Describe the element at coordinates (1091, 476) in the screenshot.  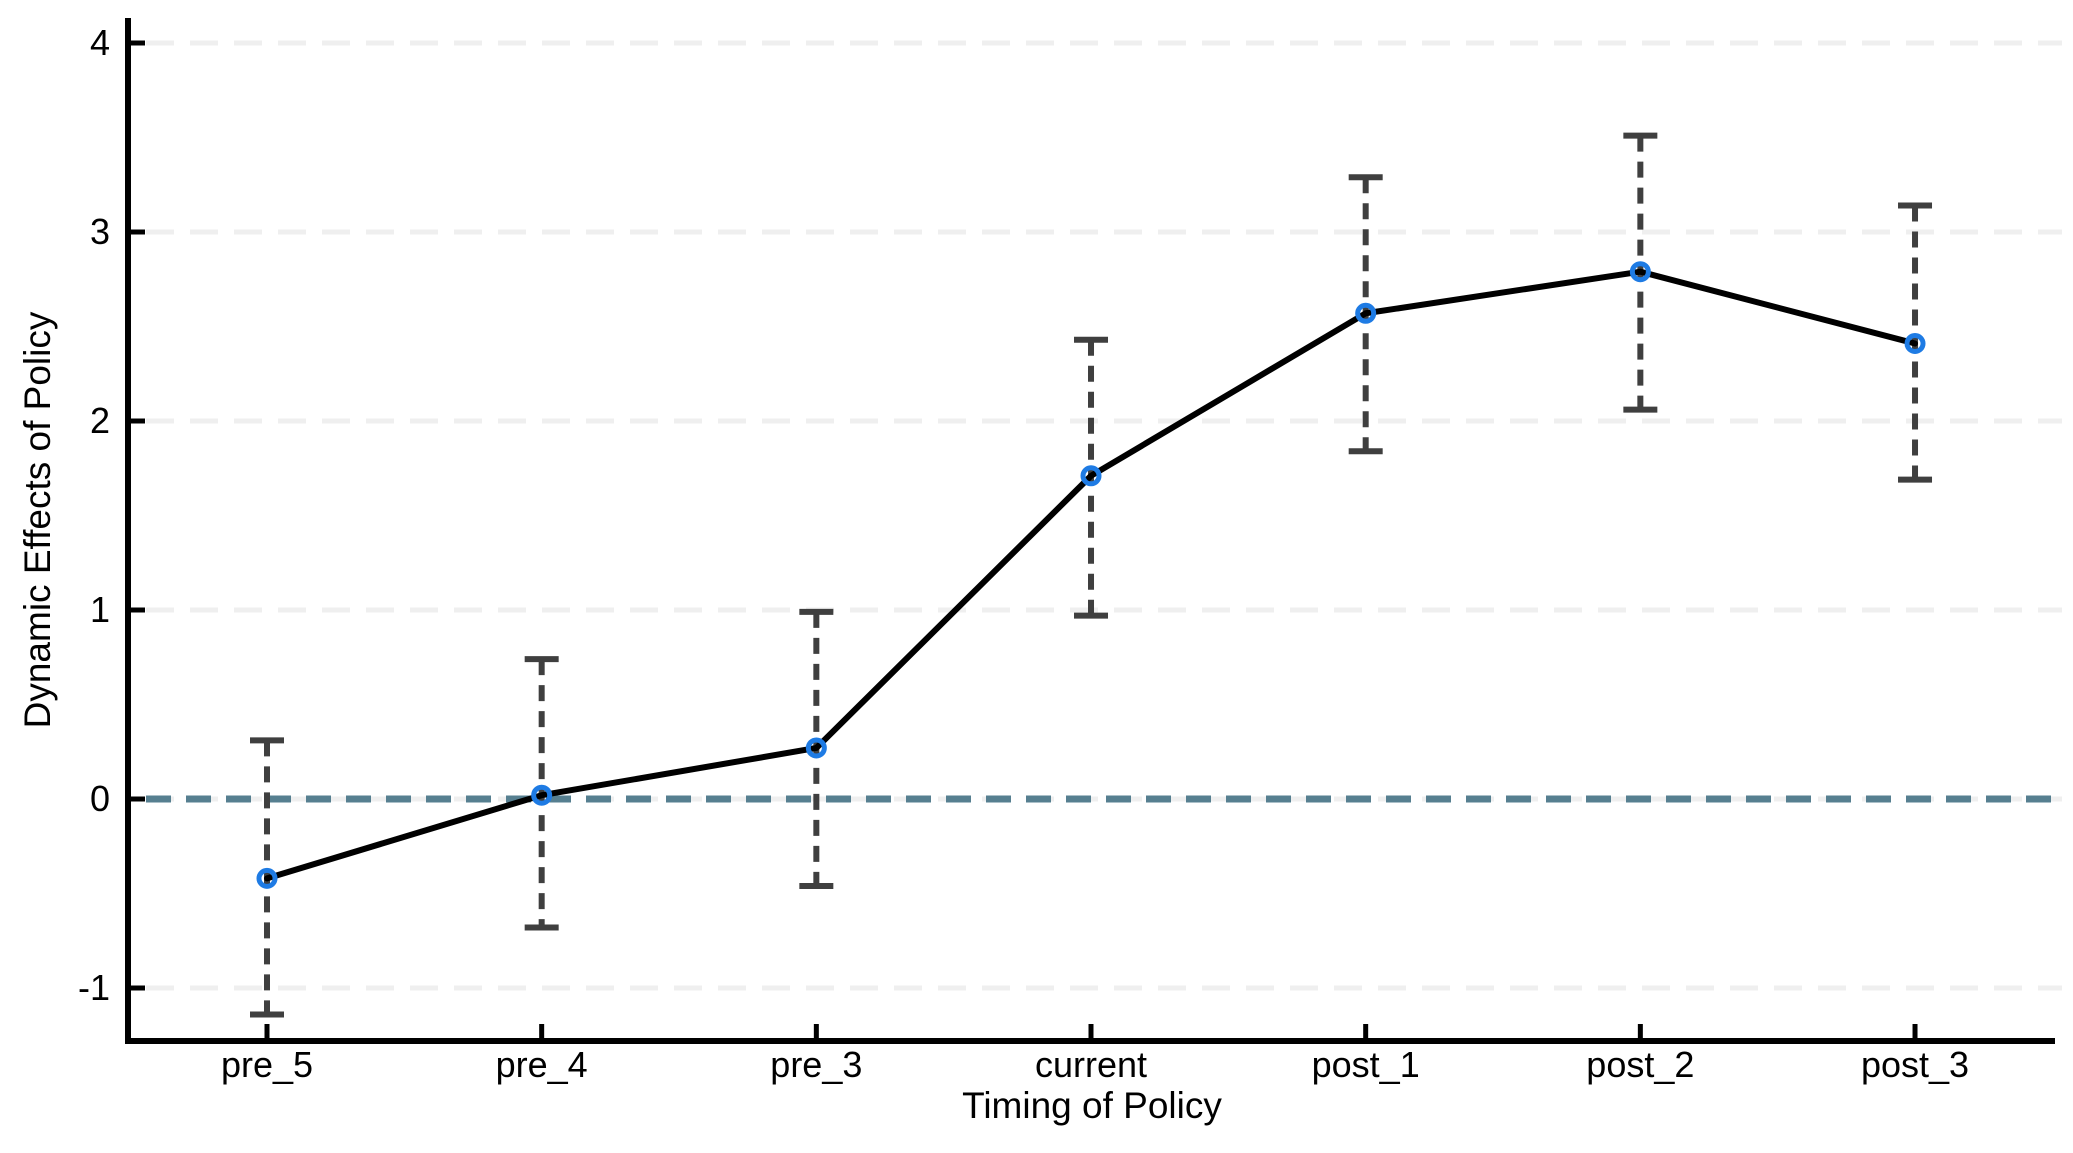
I see `data-point-current` at that location.